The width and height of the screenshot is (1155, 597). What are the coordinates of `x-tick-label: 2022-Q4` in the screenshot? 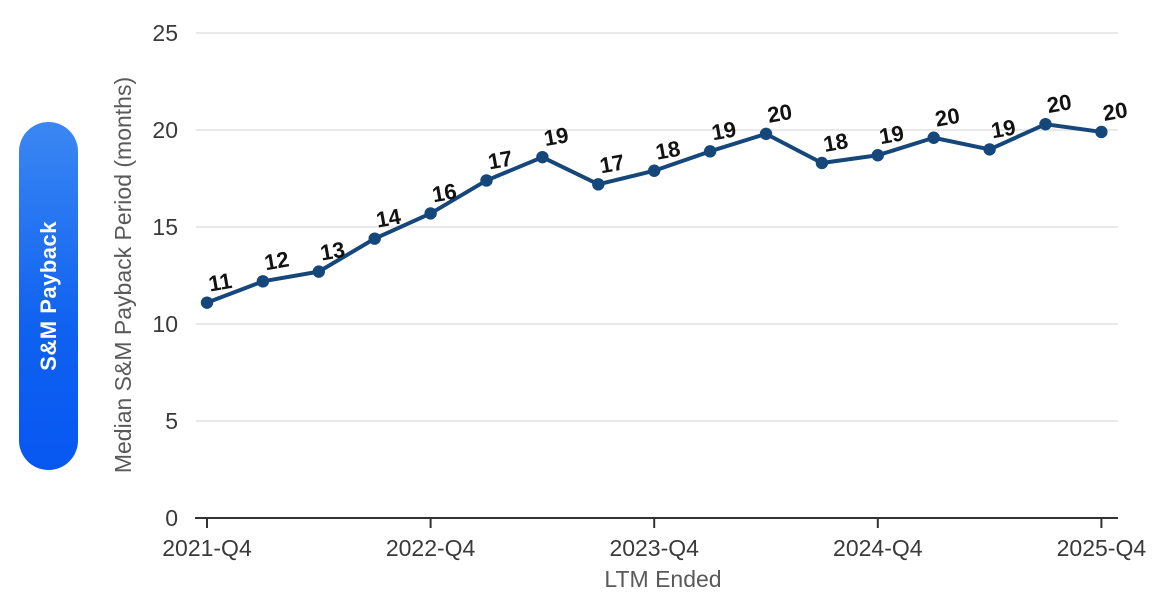 It's located at (431, 548).